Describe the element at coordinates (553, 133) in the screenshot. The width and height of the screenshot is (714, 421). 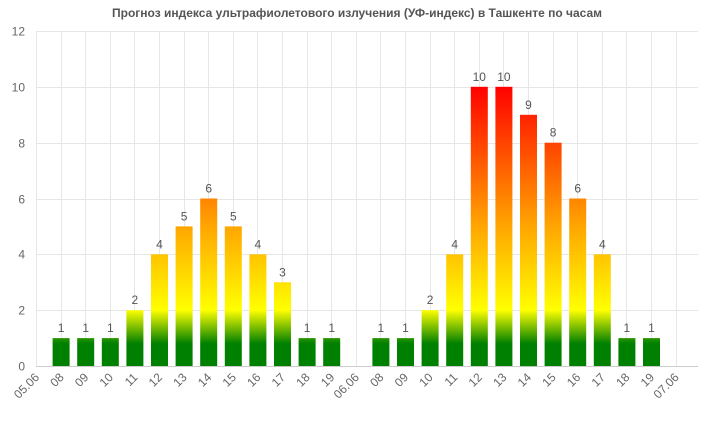
I see `data-label: 8` at that location.